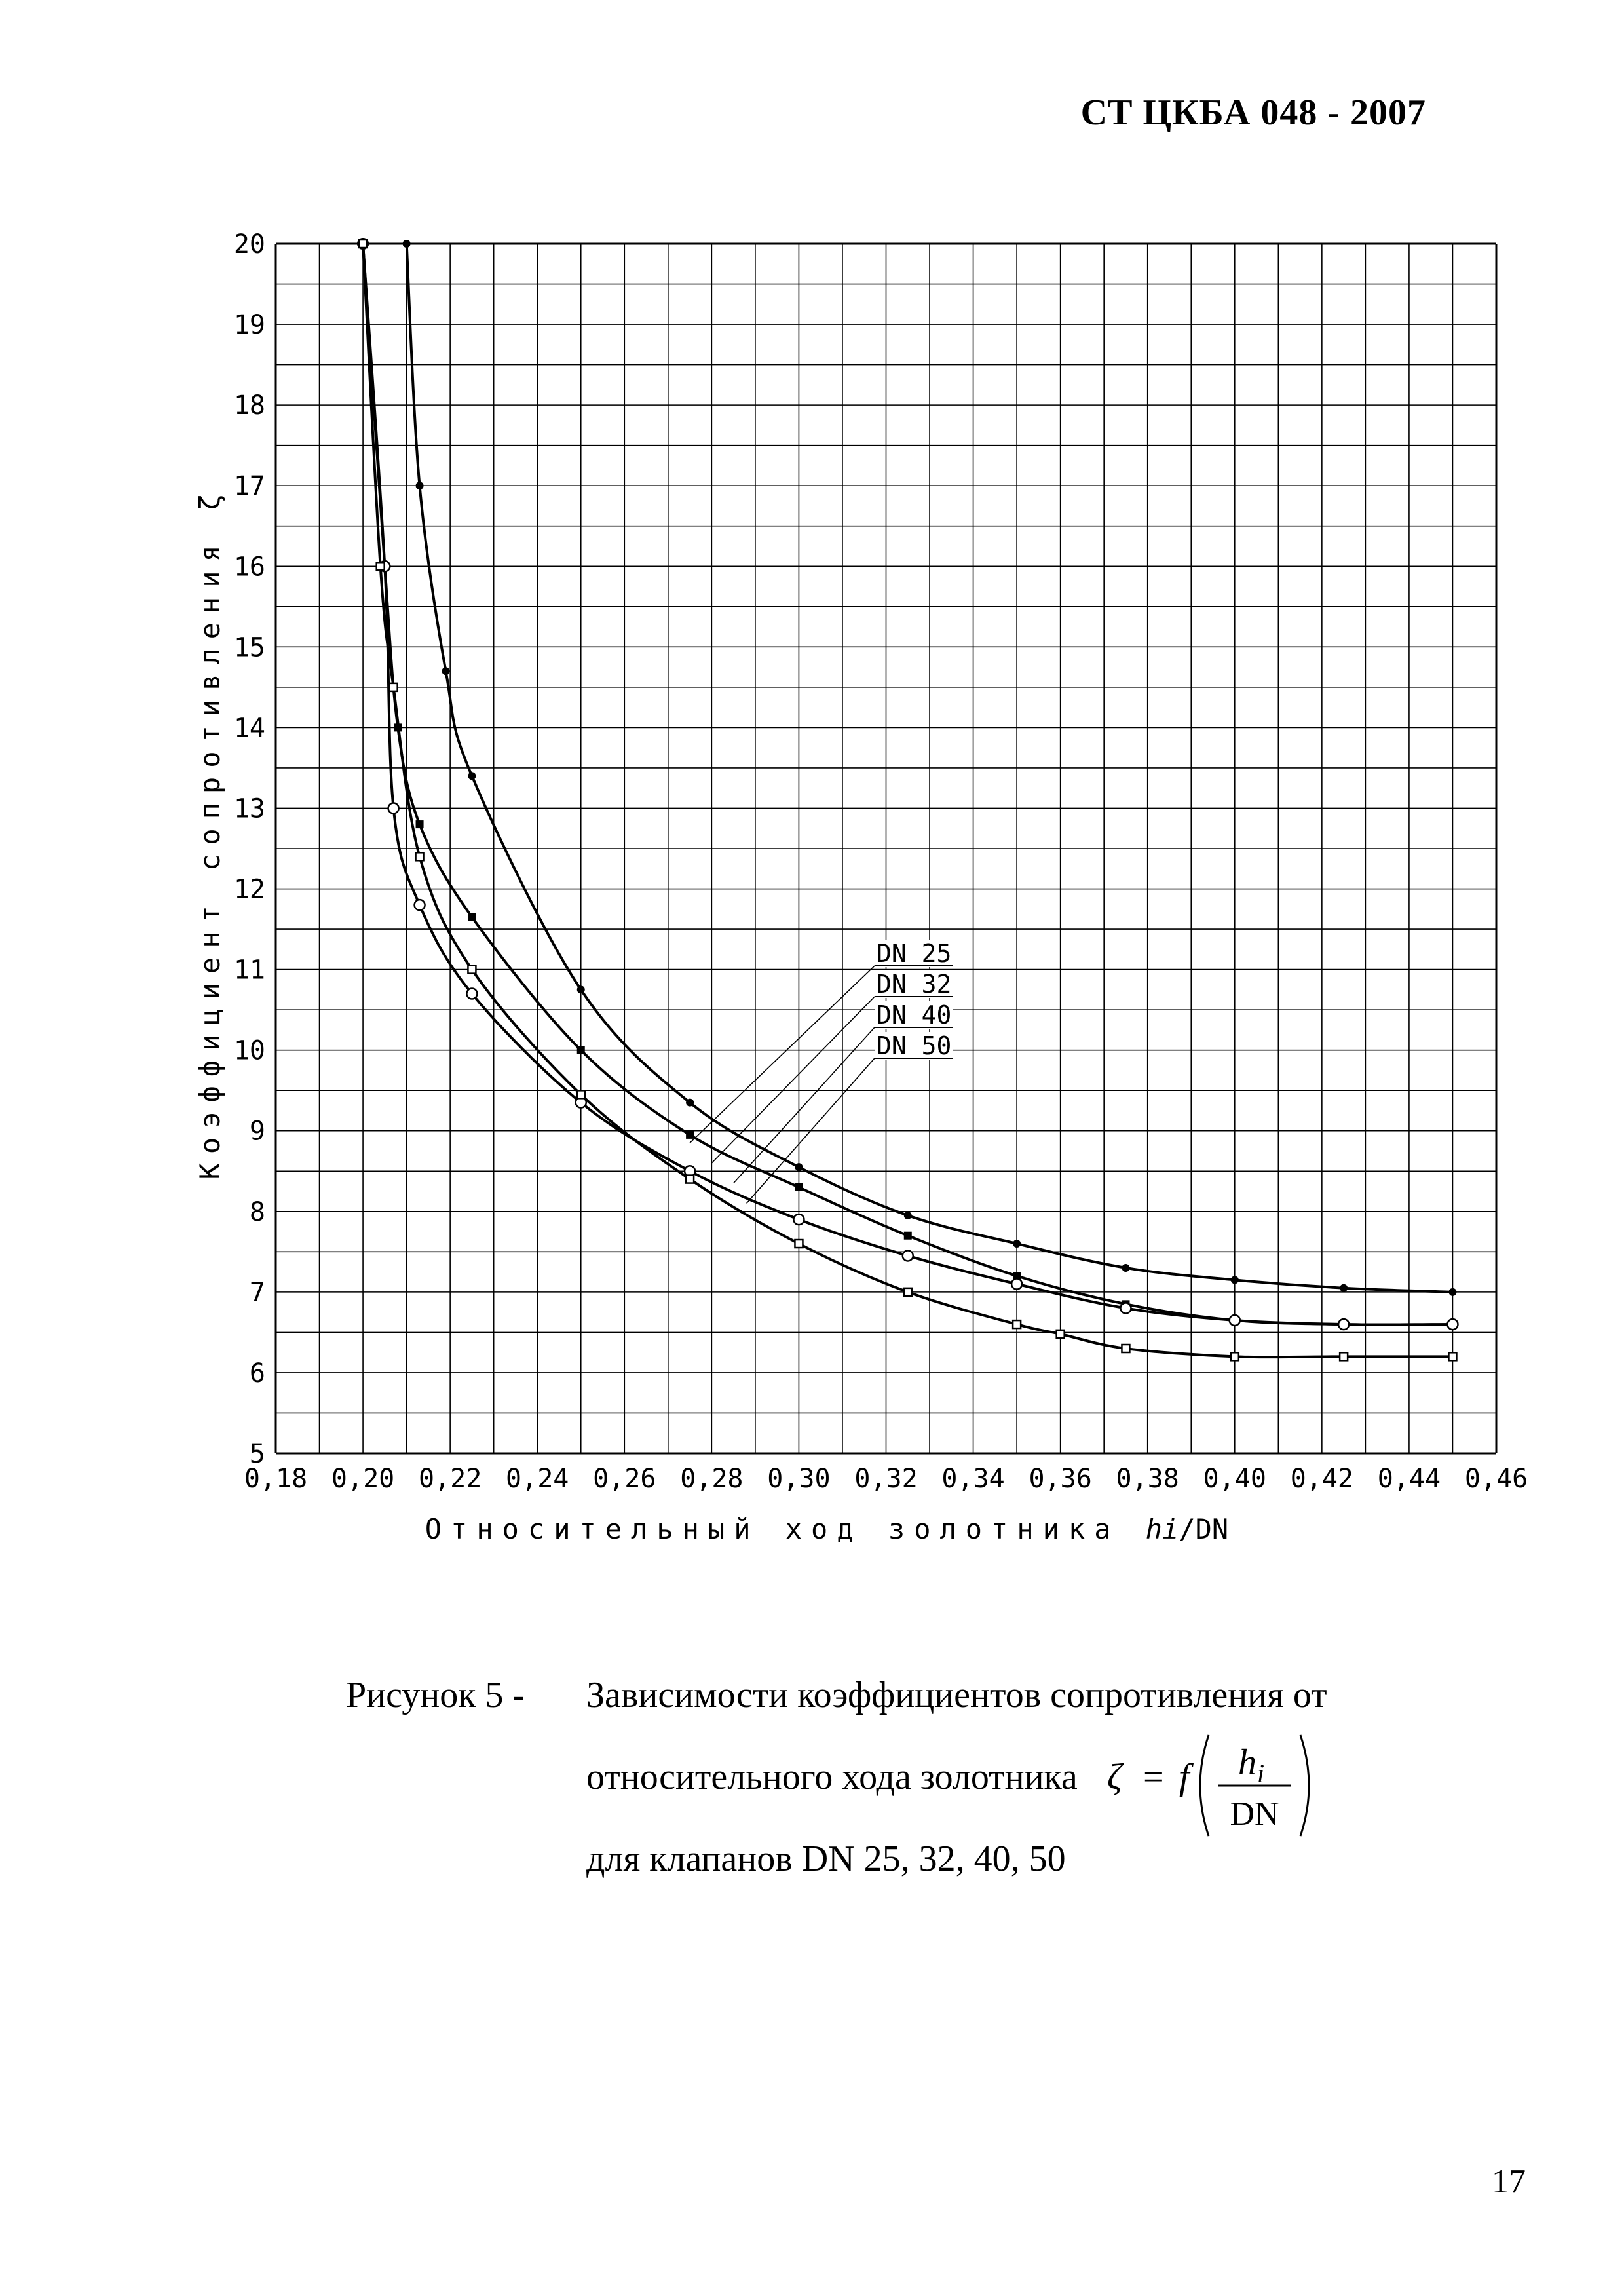  What do you see at coordinates (1234, 1479) in the screenshot?
I see `x-tick-label: 0,40` at bounding box center [1234, 1479].